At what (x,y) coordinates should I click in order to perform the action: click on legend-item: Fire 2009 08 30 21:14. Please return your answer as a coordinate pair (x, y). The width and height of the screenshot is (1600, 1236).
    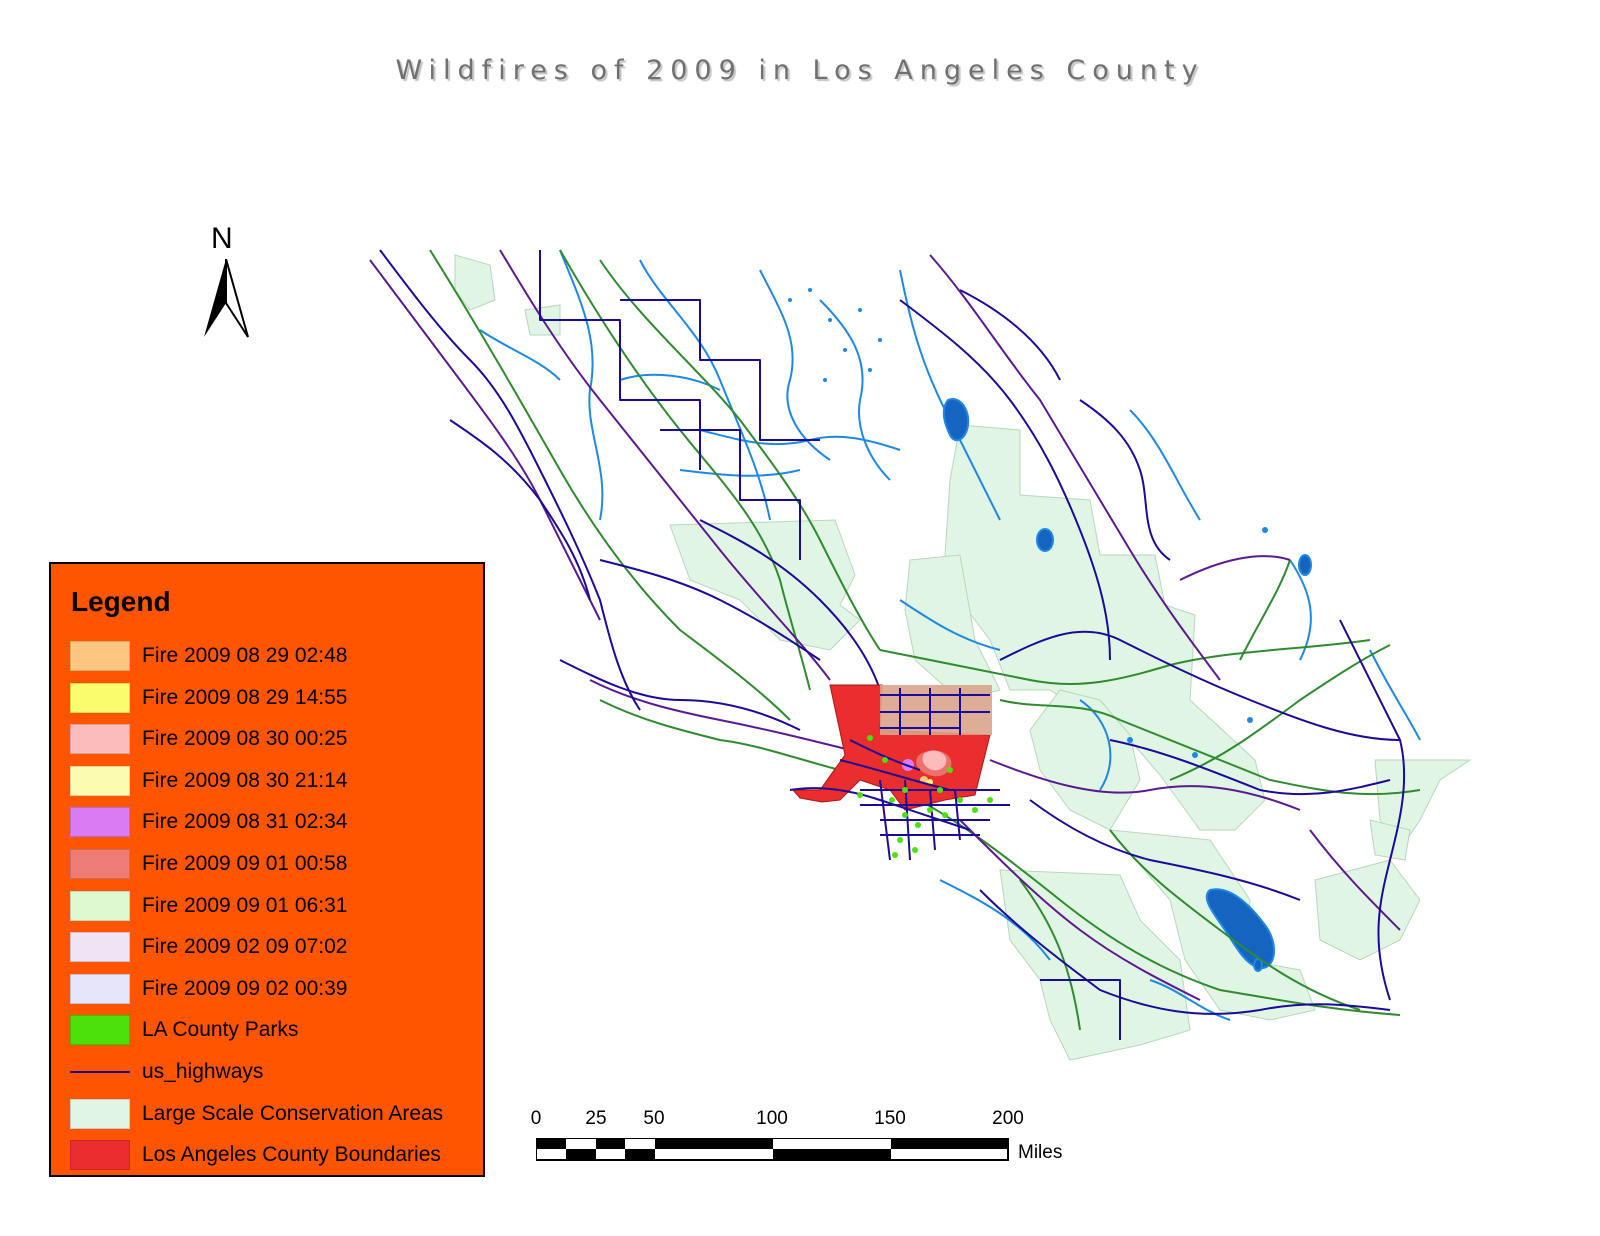
    Looking at the image, I should click on (272, 781).